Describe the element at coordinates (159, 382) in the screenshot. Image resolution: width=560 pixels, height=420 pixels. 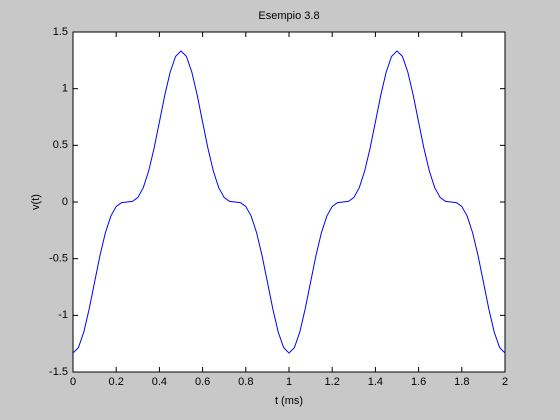
I see `x-tick-label: 0.4` at that location.